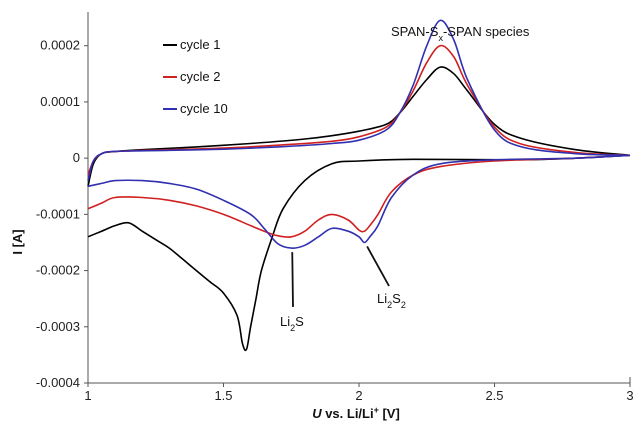 The image size is (634, 424). What do you see at coordinates (223, 395) in the screenshot?
I see `x-tick-label: 1.5` at bounding box center [223, 395].